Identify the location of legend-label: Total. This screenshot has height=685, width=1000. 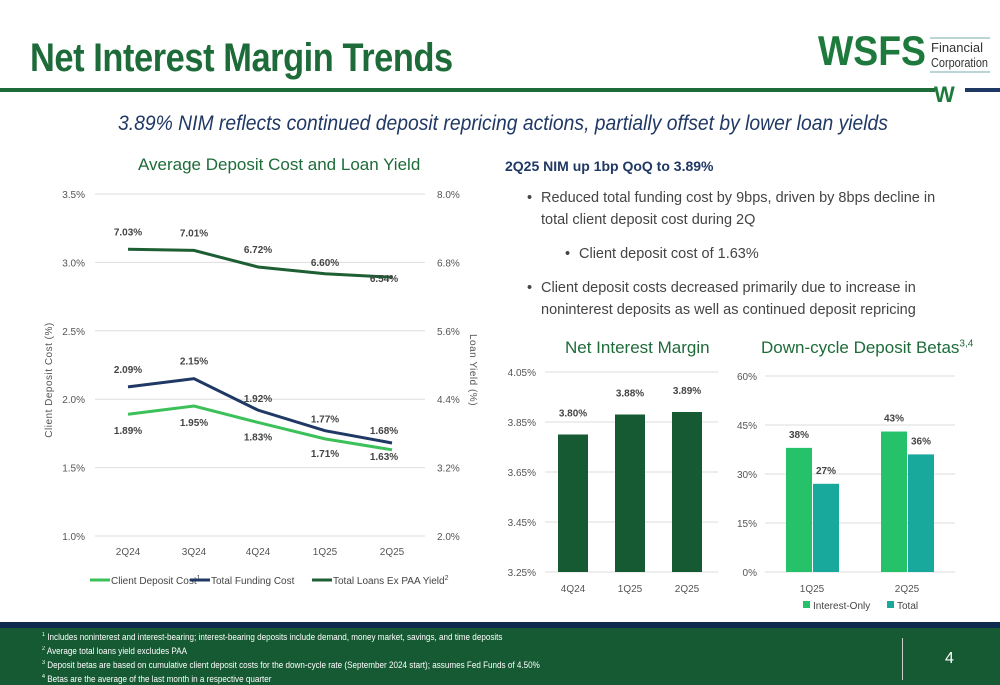
(907, 606).